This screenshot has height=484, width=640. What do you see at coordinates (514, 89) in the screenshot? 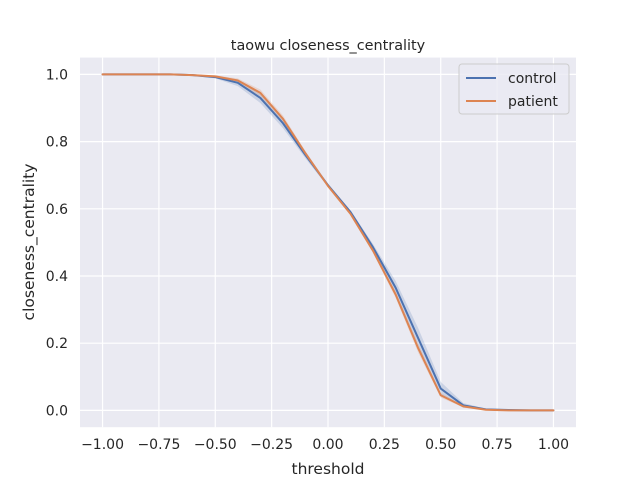
I see `legend: control patient` at bounding box center [514, 89].